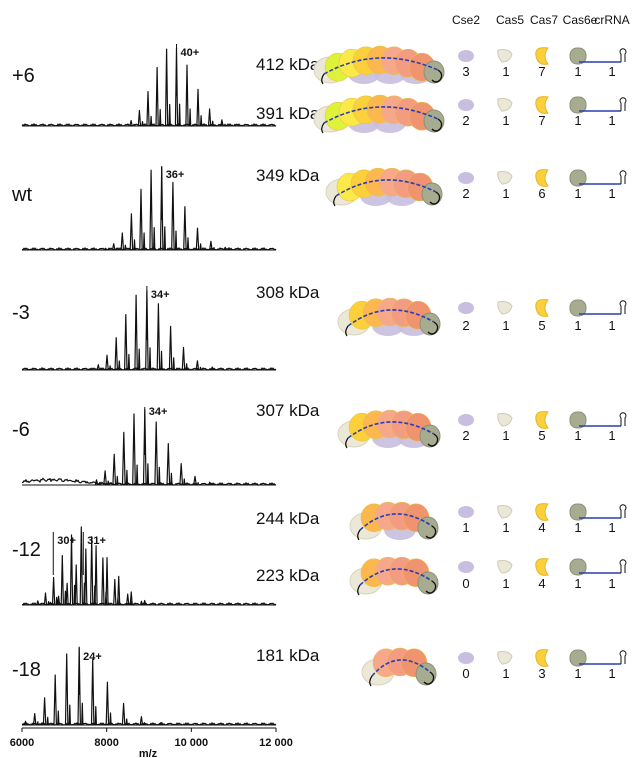  What do you see at coordinates (466, 20) in the screenshot?
I see `column-header-cse2: Cse2` at bounding box center [466, 20].